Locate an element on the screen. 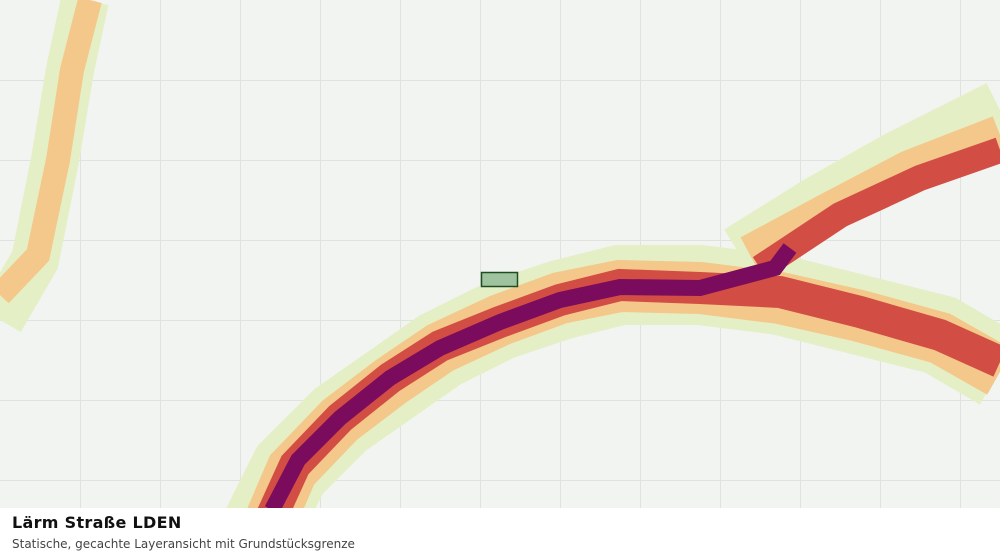 This screenshot has height=560, width=1000. parcel-boundary is located at coordinates (499, 279).